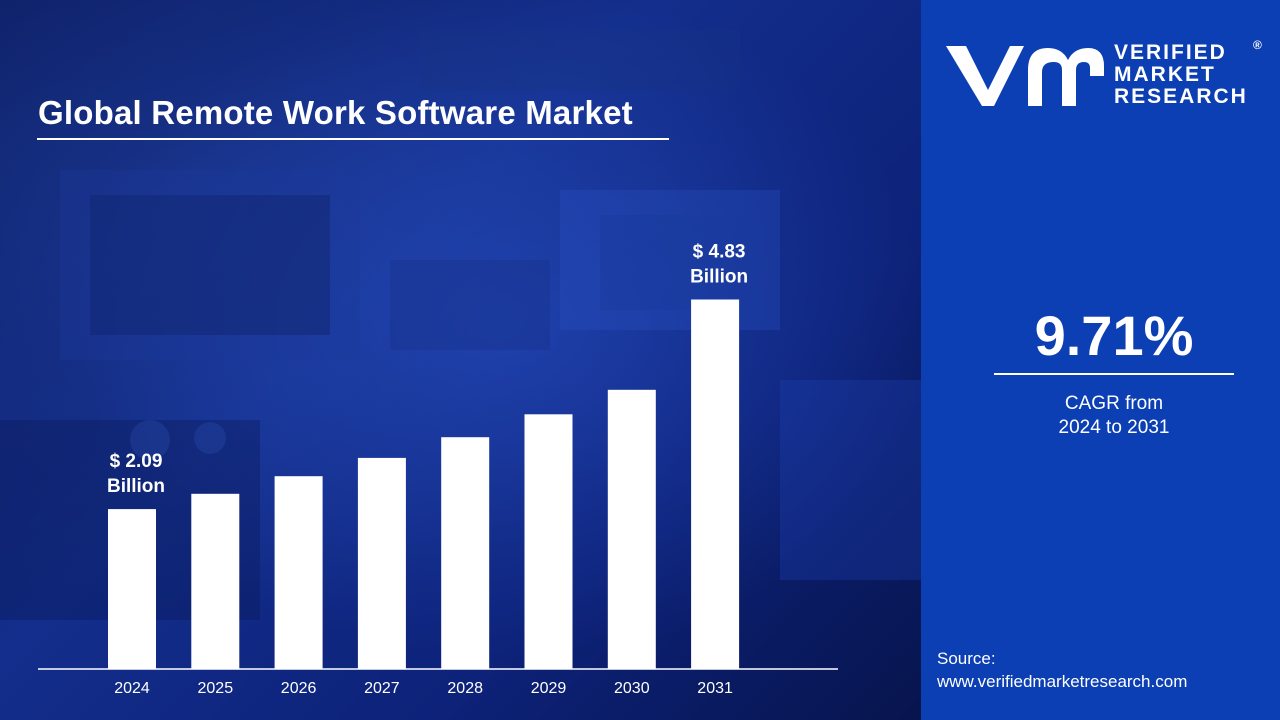 Image resolution: width=1280 pixels, height=720 pixels. I want to click on x-tick-label-2028: 2028, so click(465, 688).